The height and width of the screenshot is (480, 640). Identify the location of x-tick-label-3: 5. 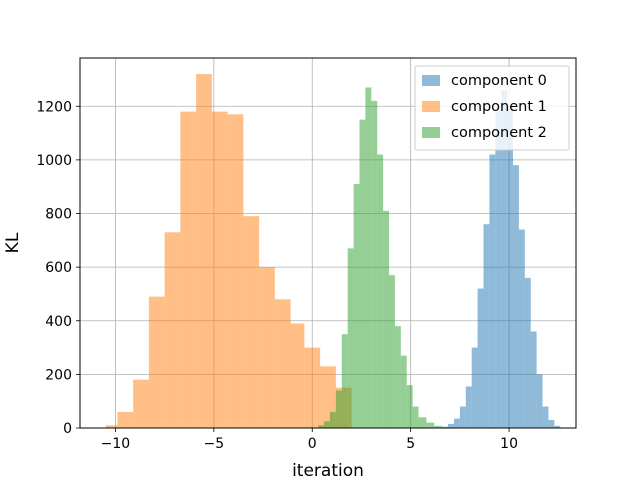
(410, 444).